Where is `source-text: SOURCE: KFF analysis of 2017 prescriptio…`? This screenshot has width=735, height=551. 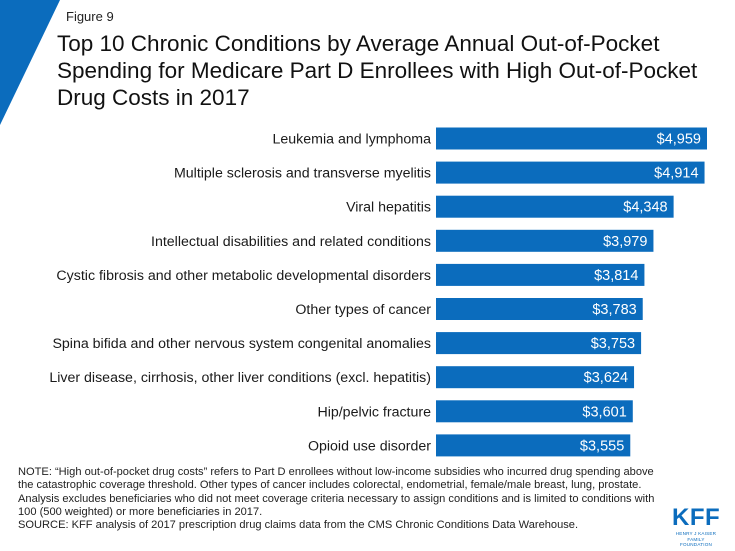 source-text: SOURCE: KFF analysis of 2017 prescriptio… is located at coordinates (298, 525).